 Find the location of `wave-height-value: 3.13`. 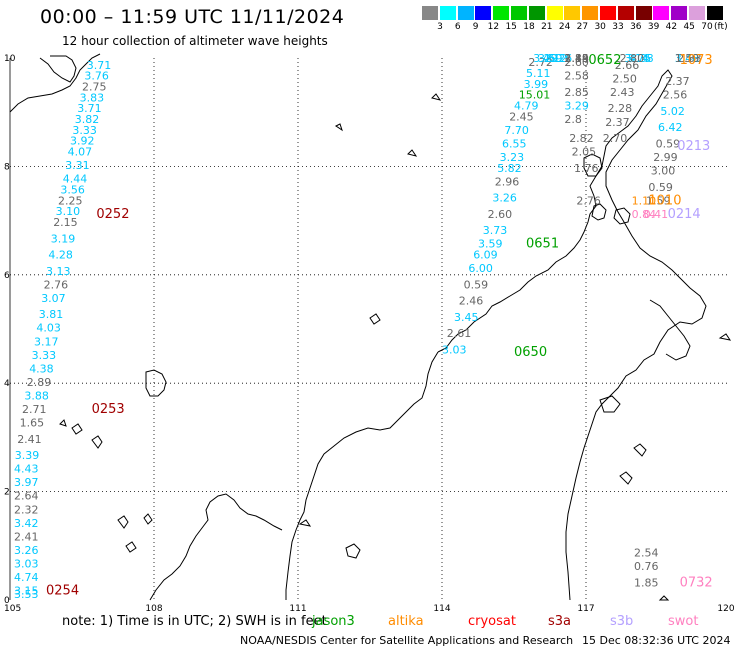

wave-height-value: 3.13 is located at coordinates (58, 271).